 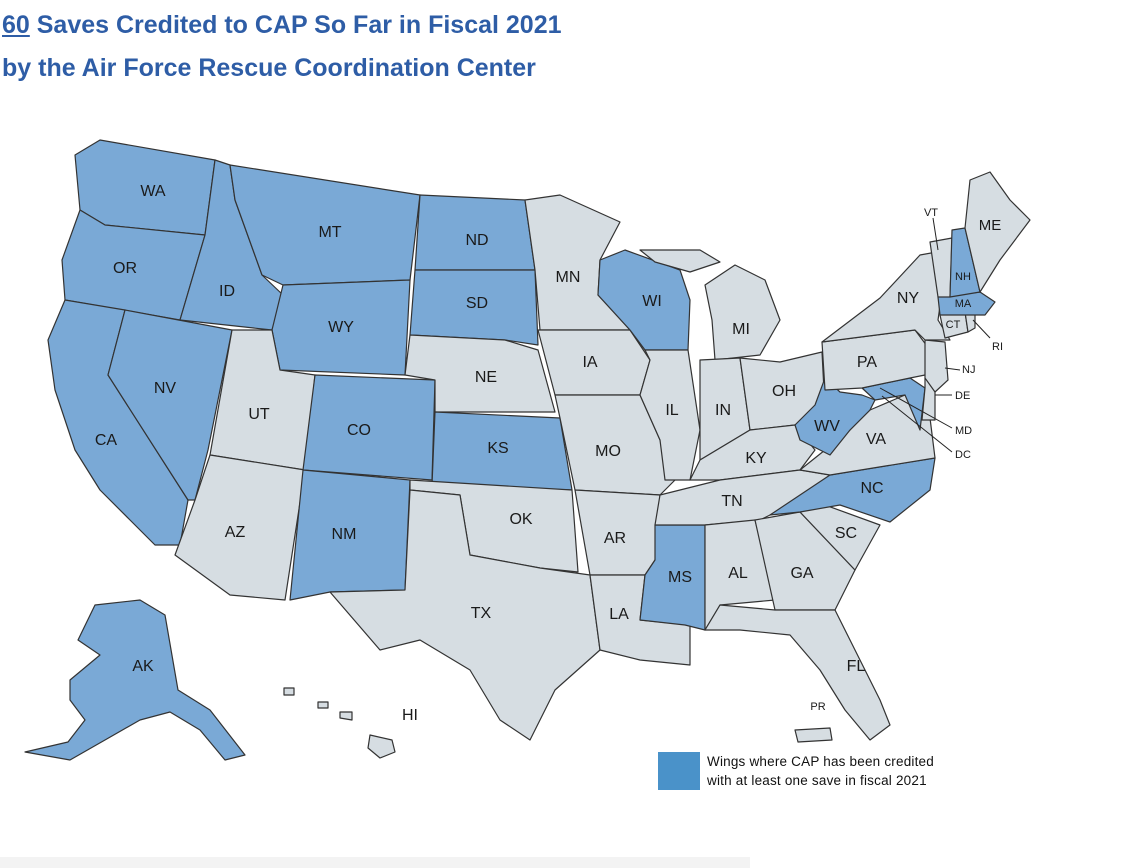 I want to click on label-nv: NV, so click(x=165, y=388).